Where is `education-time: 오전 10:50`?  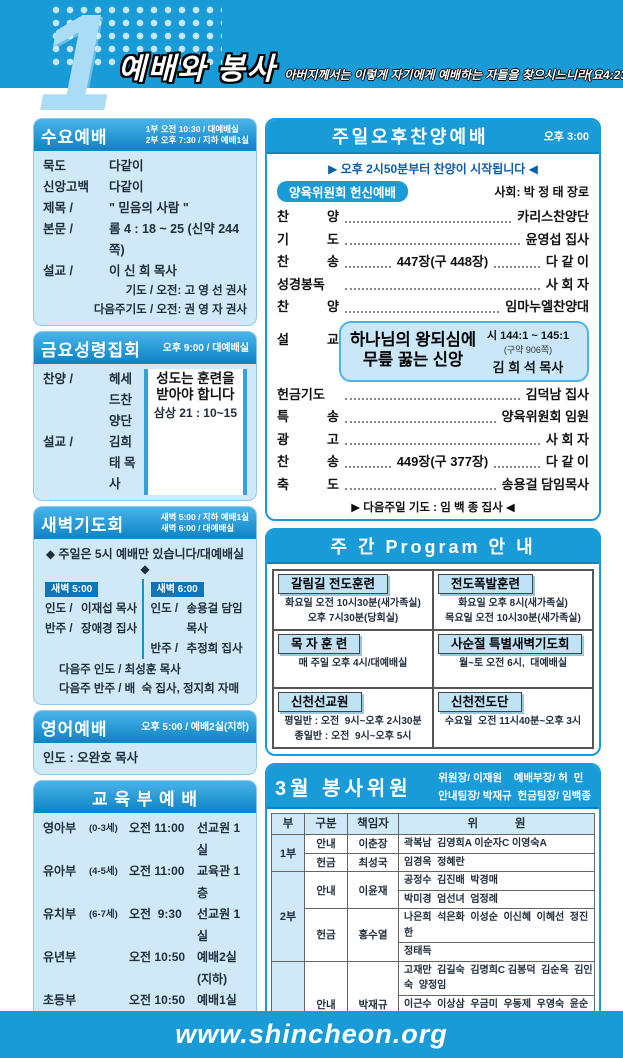
education-time: 오전 10:50 is located at coordinates (157, 1000).